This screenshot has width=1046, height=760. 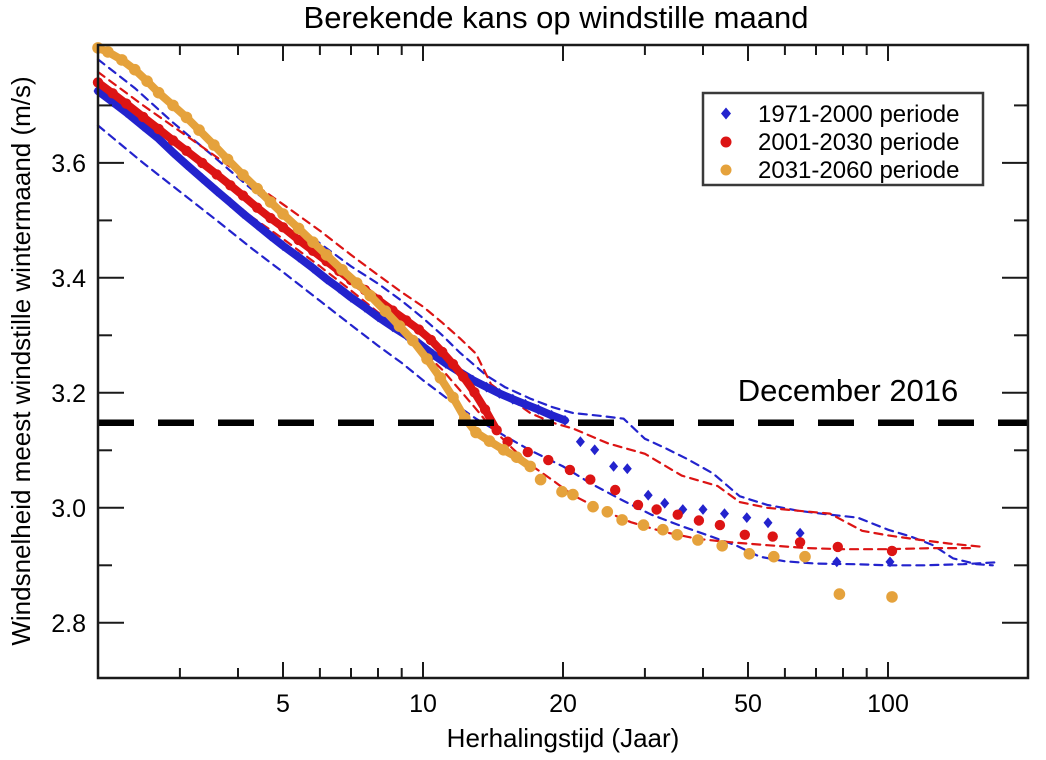 I want to click on chart-title: Berekende kans op windstille maand, so click(x=556, y=17).